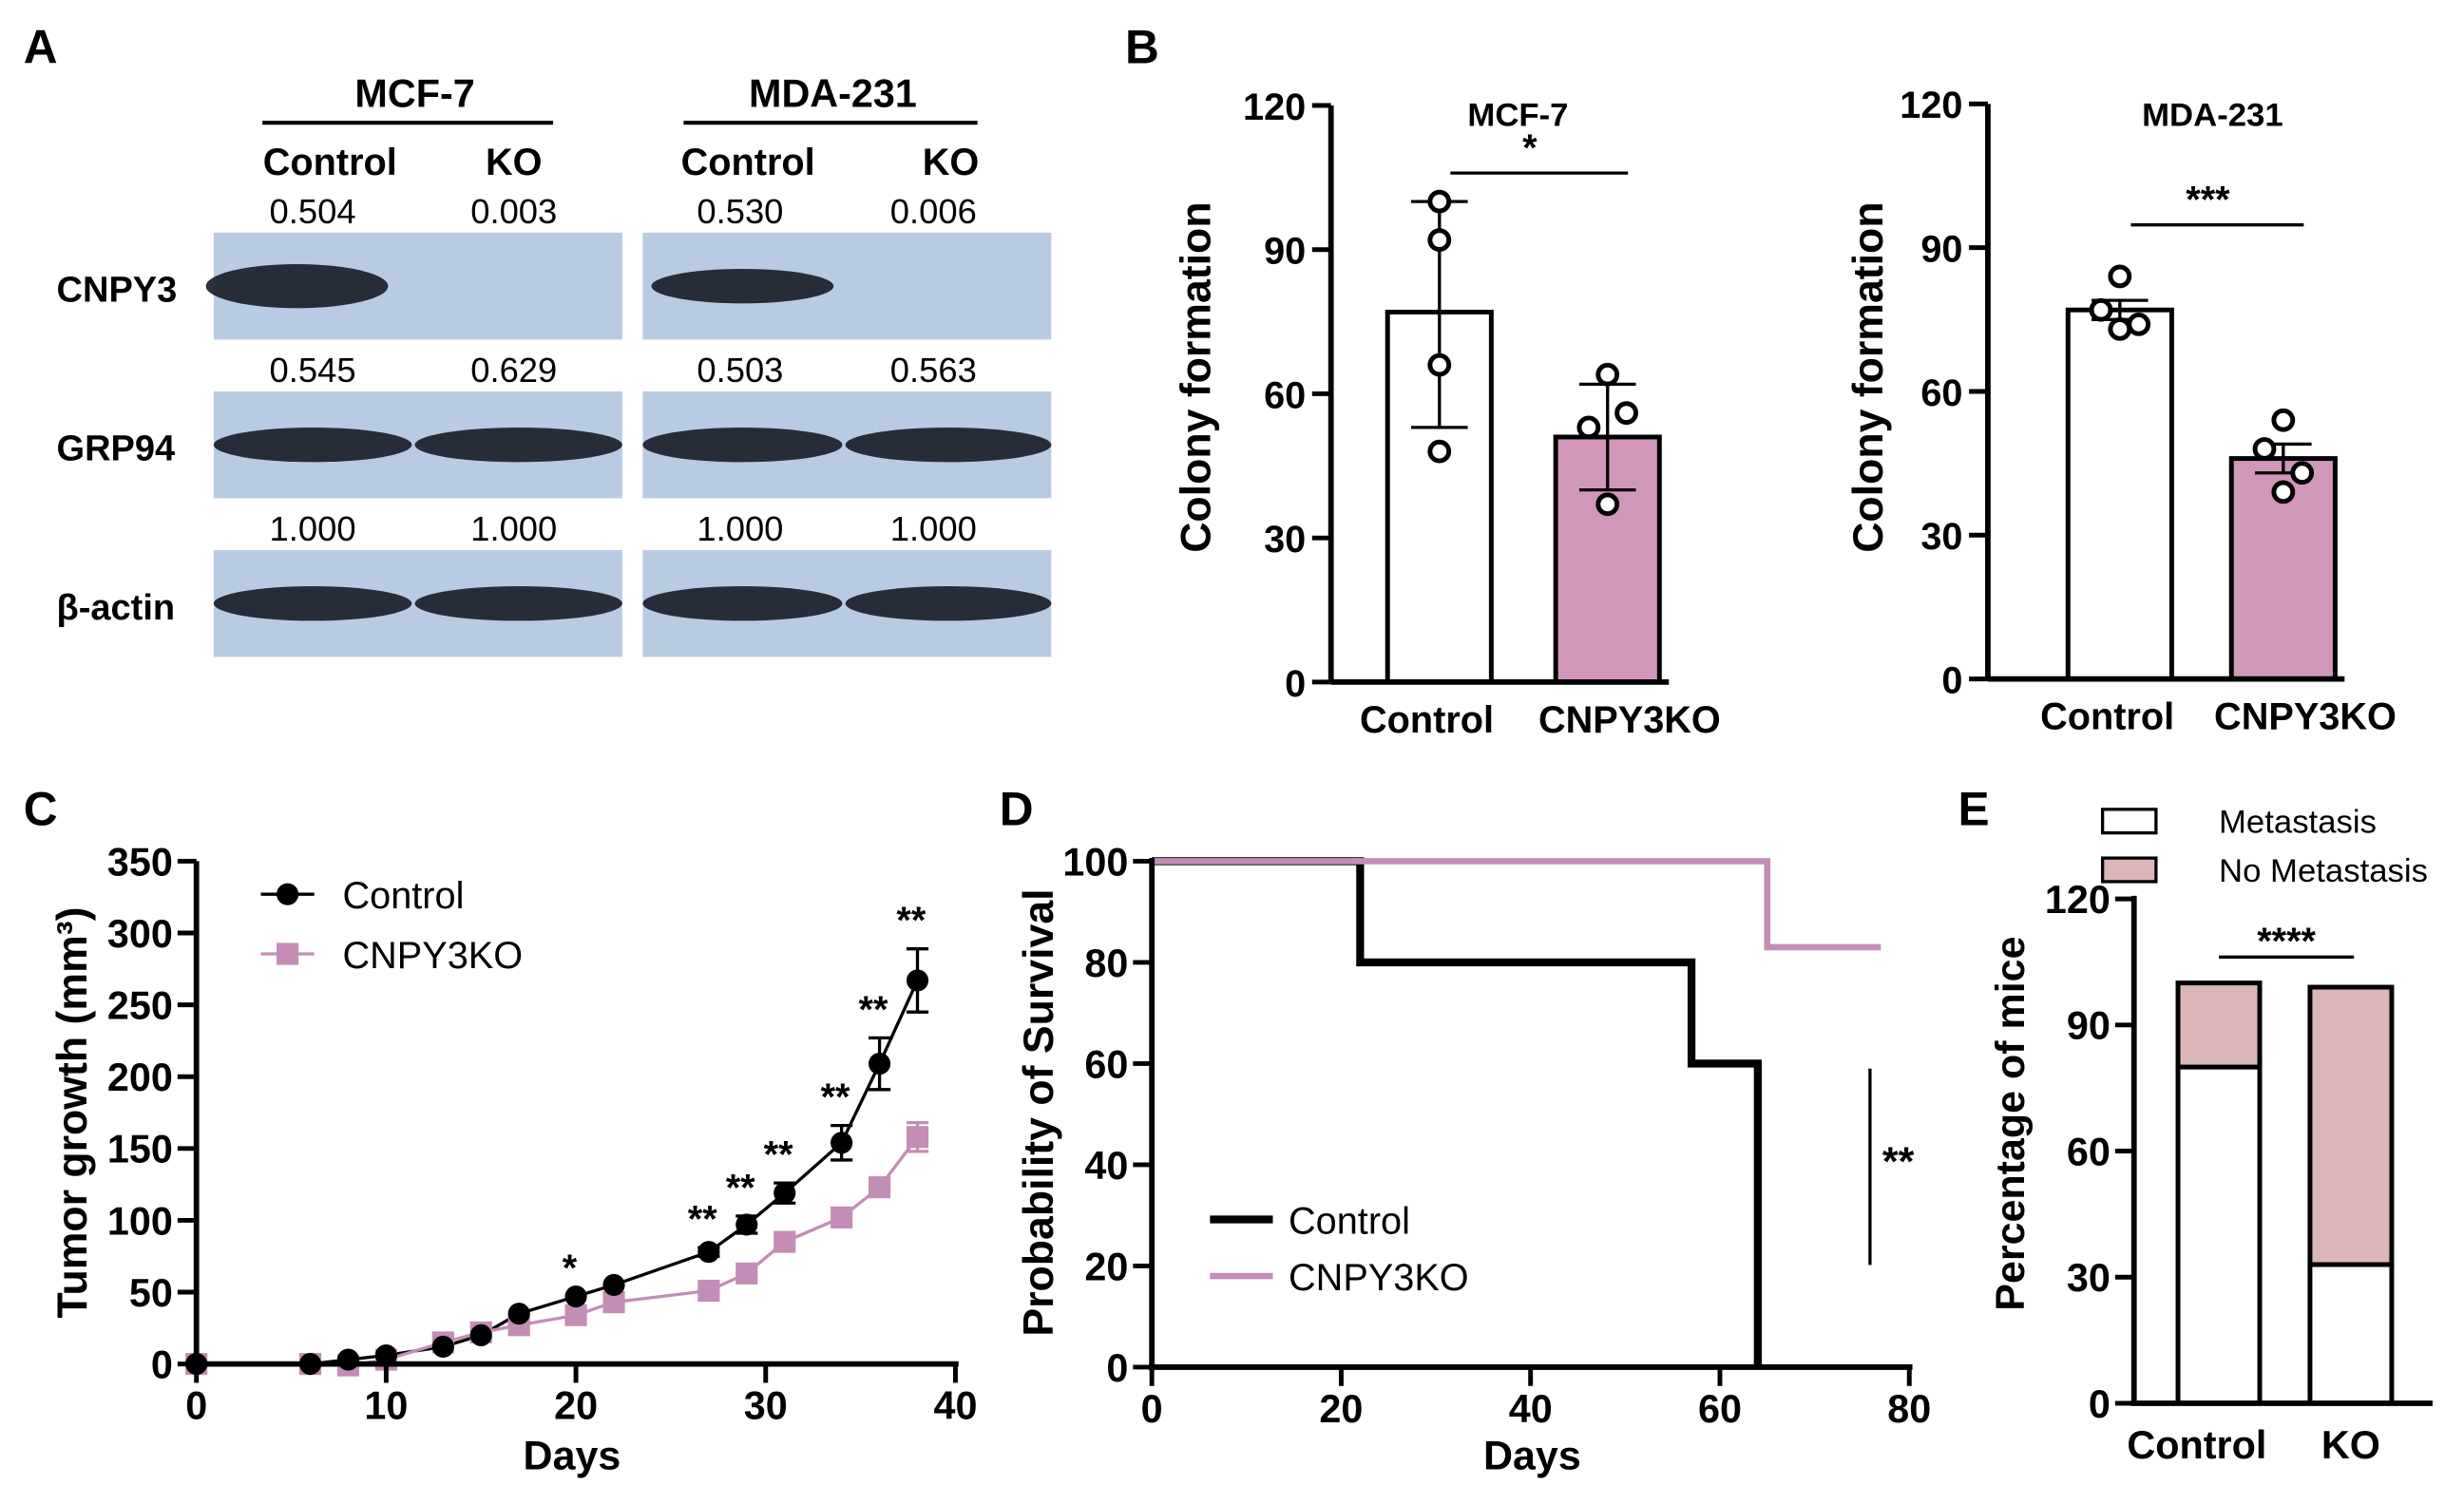 Image resolution: width=2464 pixels, height=1504 pixels. Describe the element at coordinates (1274, 107) in the screenshot. I see `y-tick-label: 120` at that location.